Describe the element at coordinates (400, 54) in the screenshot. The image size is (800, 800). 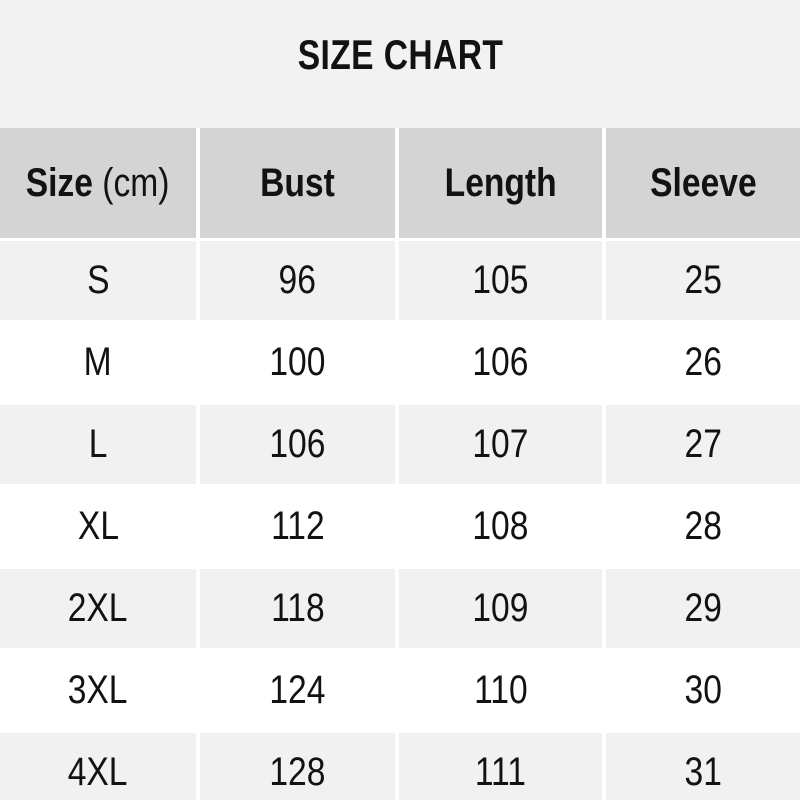
I see `page-title-text: SIZE CHART` at that location.